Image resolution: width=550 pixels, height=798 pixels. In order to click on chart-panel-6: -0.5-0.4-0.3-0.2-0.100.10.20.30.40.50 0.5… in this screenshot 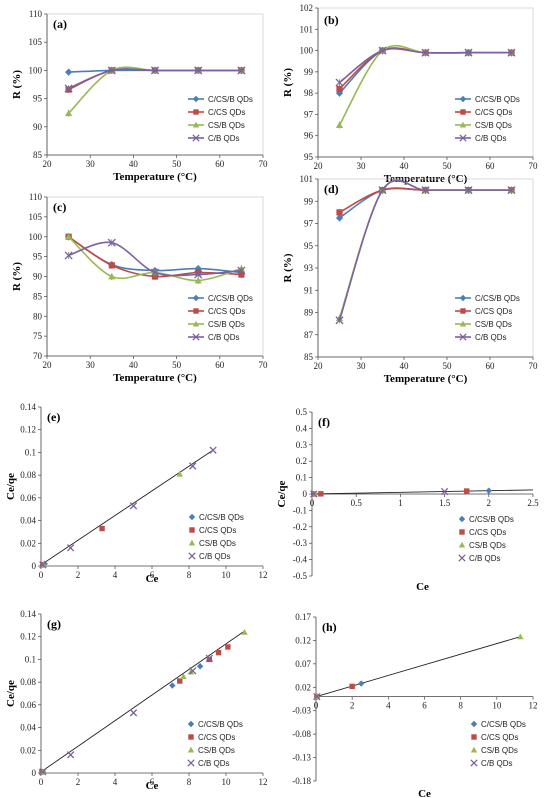, I will do `click(407, 500)`.